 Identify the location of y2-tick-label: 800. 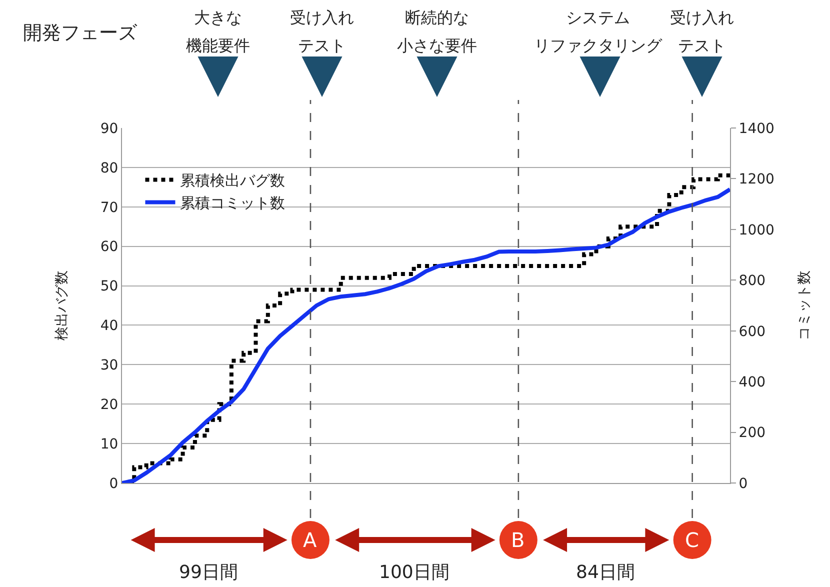
(752, 281).